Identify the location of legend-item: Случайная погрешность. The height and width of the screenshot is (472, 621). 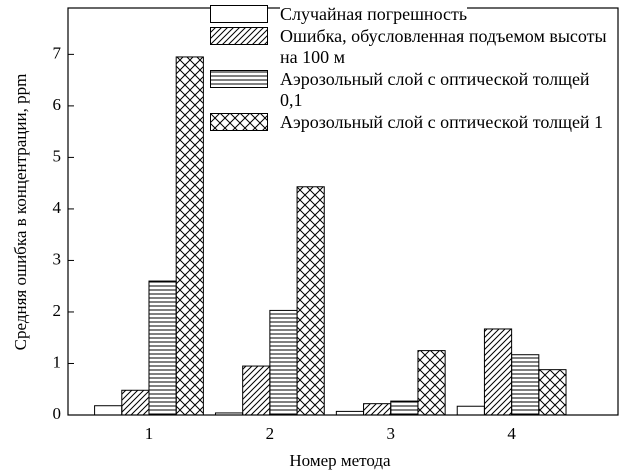
(412, 14).